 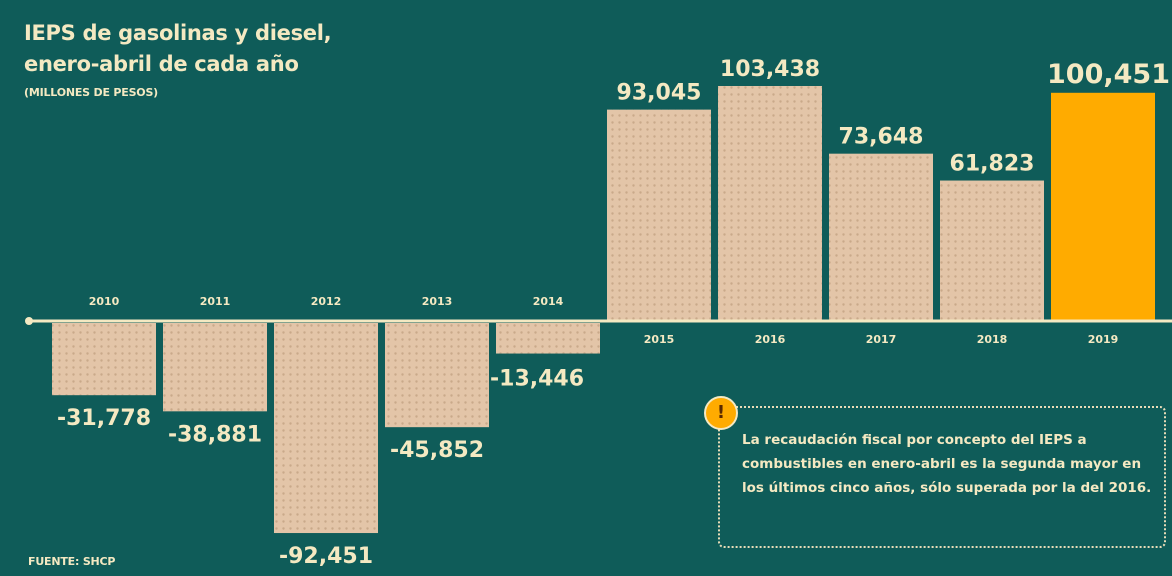 What do you see at coordinates (659, 215) in the screenshot?
I see `bar-2015` at bounding box center [659, 215].